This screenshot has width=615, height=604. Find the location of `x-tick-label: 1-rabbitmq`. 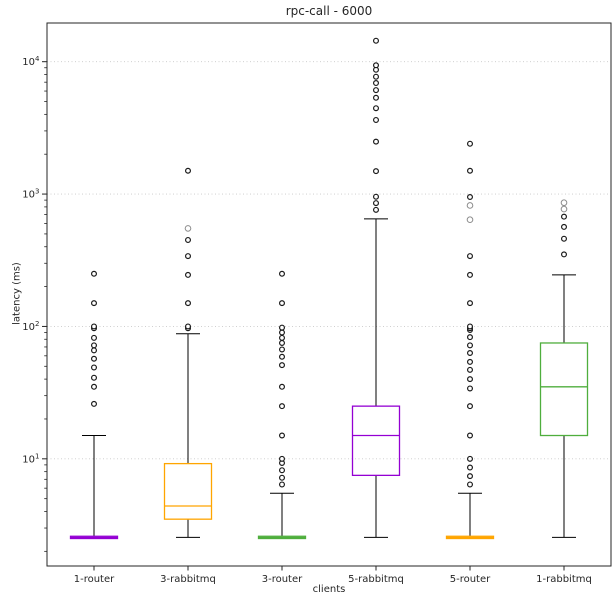

x-tick-label: 1-rabbitmq is located at coordinates (564, 579).